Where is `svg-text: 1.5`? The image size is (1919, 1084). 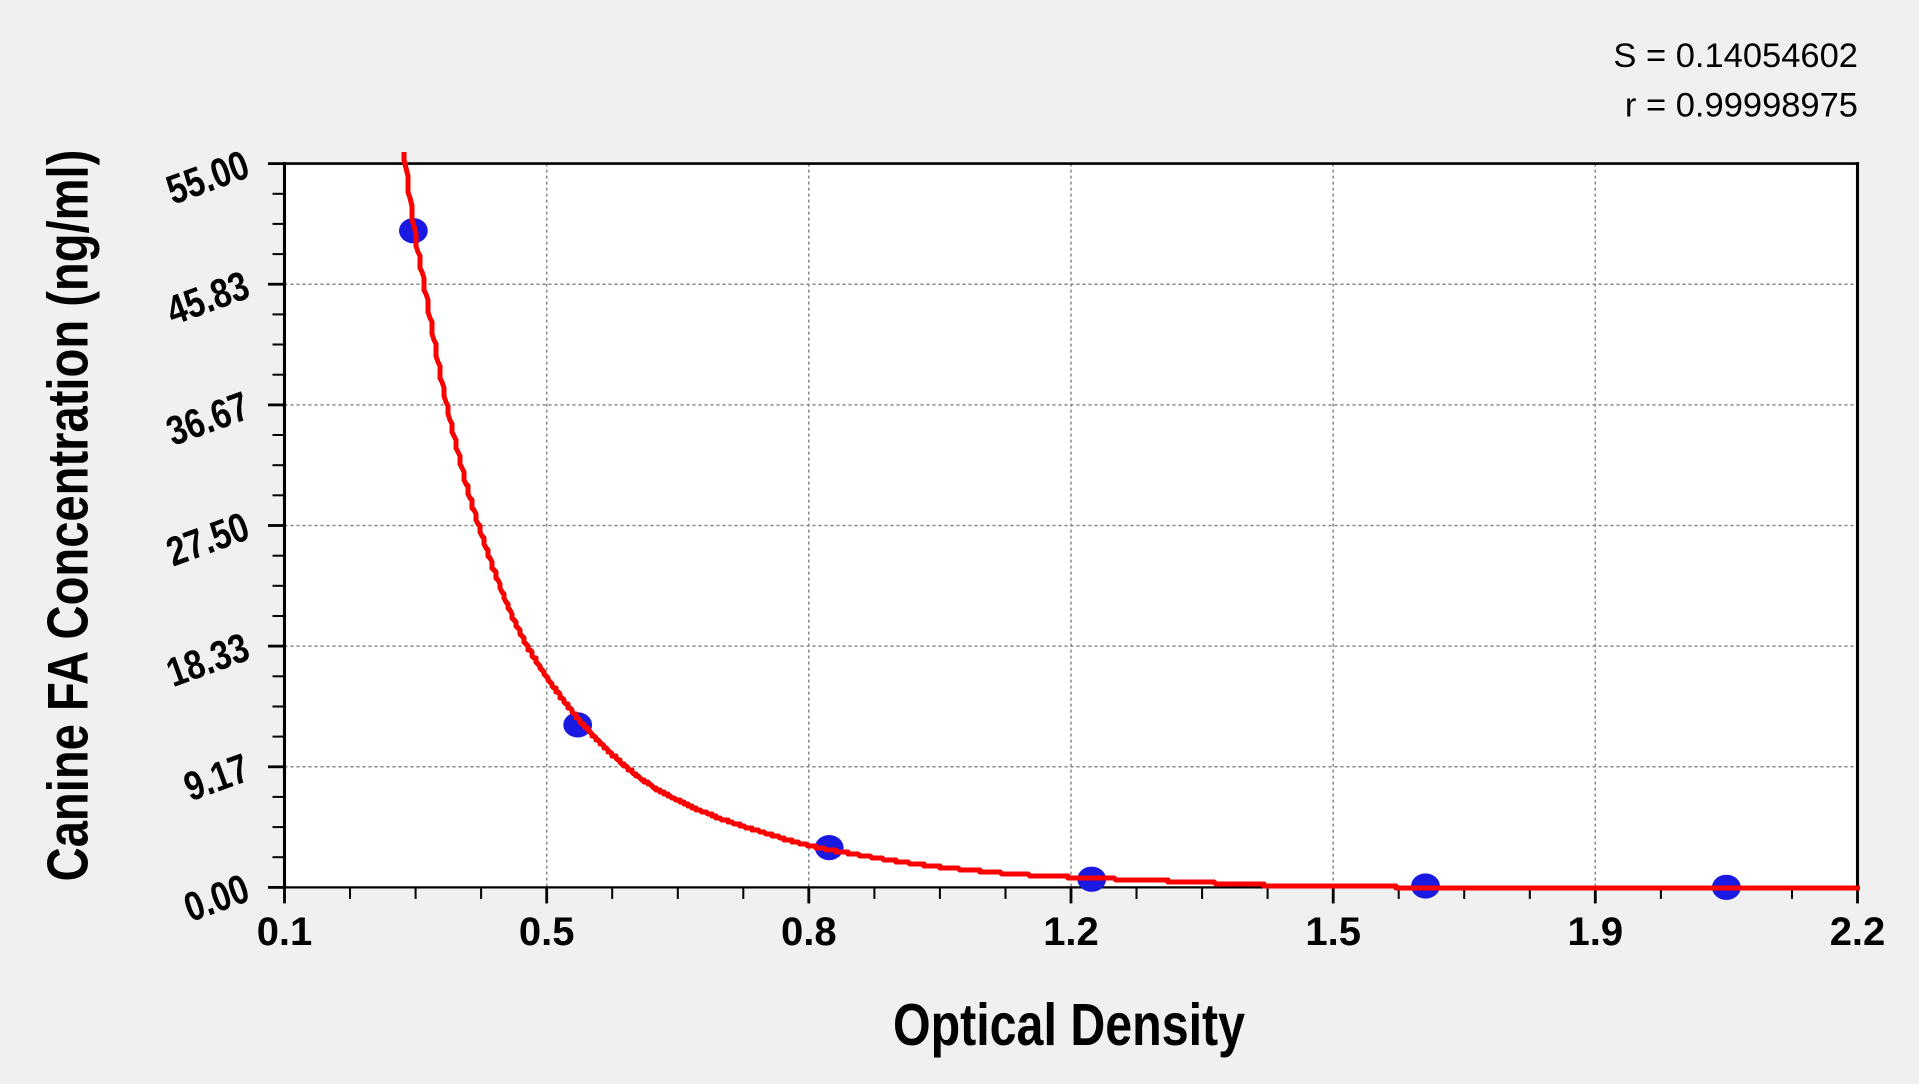
svg-text: 1.5 is located at coordinates (1333, 932).